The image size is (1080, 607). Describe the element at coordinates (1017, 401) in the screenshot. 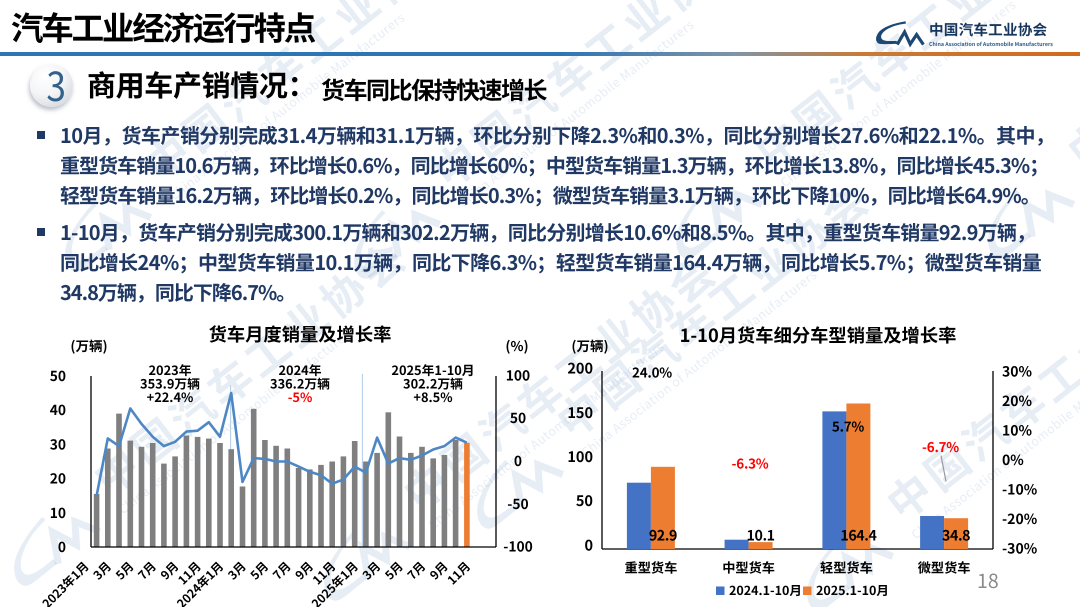

I see `svg-text: 20%` at that location.